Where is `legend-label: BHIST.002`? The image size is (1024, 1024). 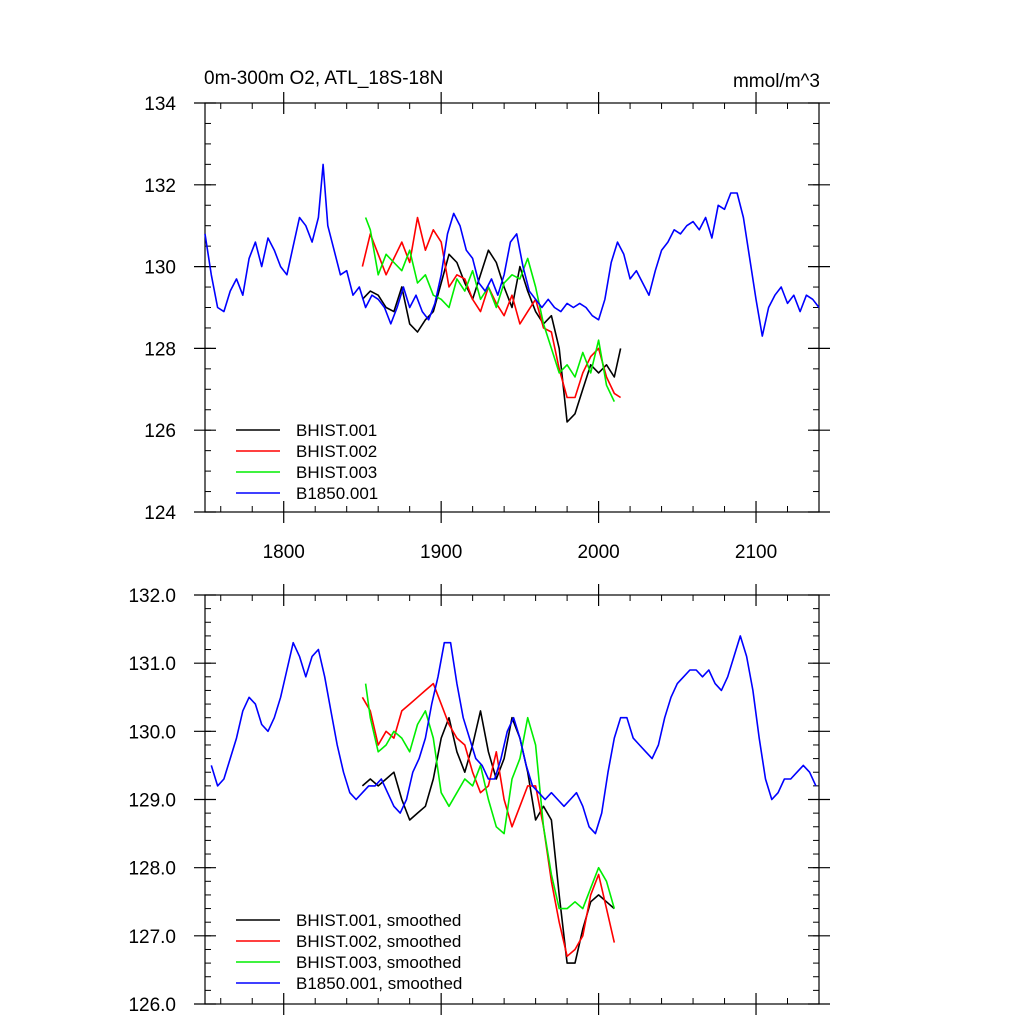
legend-label: BHIST.002 is located at coordinates (336, 451).